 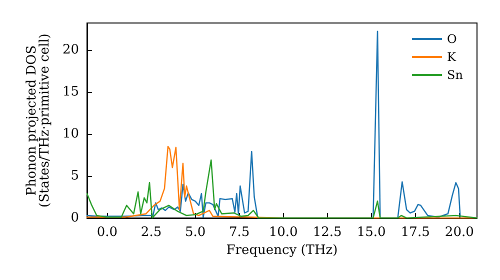 What do you see at coordinates (327, 232) in the screenshot?
I see `x-tick-label: 12.5` at bounding box center [327, 232].